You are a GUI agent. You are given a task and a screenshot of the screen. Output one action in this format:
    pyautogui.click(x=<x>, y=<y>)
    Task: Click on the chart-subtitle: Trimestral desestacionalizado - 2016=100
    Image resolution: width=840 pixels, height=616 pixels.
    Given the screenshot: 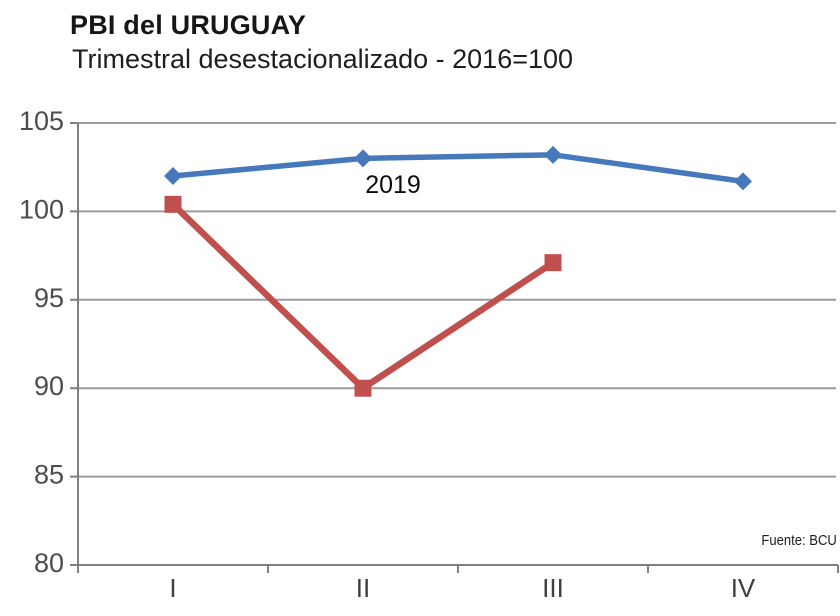 What is the action you would take?
    pyautogui.click(x=323, y=59)
    